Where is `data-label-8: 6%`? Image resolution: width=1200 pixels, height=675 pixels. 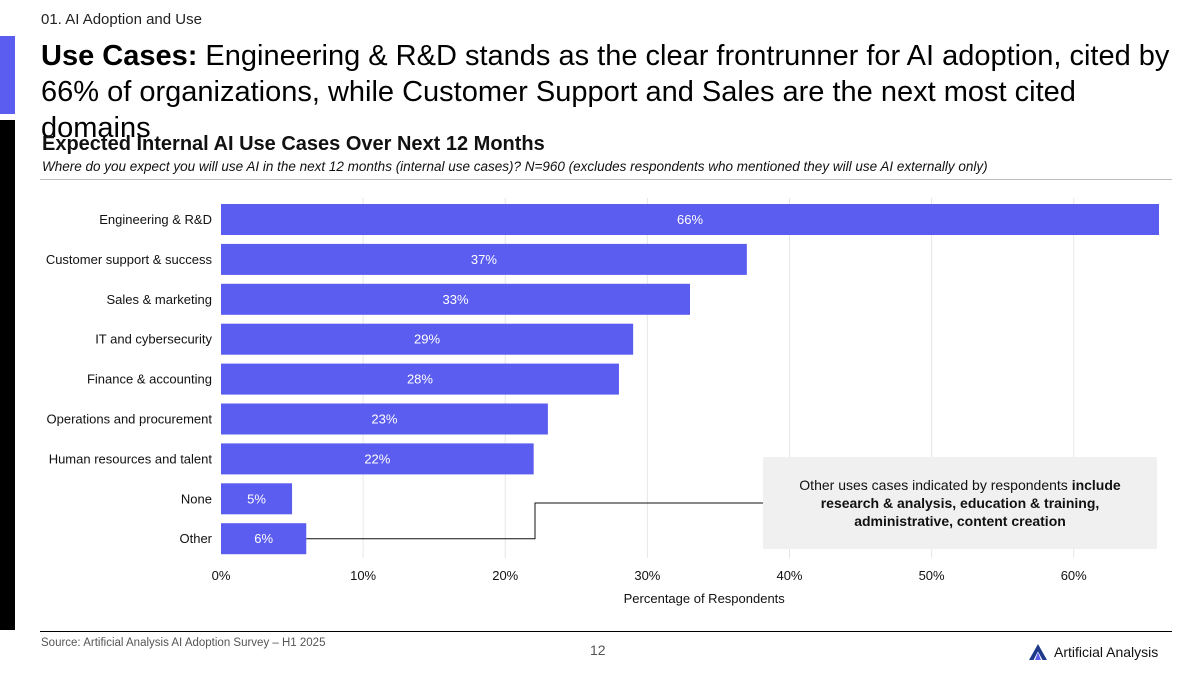 data-label-8: 6% is located at coordinates (263, 538).